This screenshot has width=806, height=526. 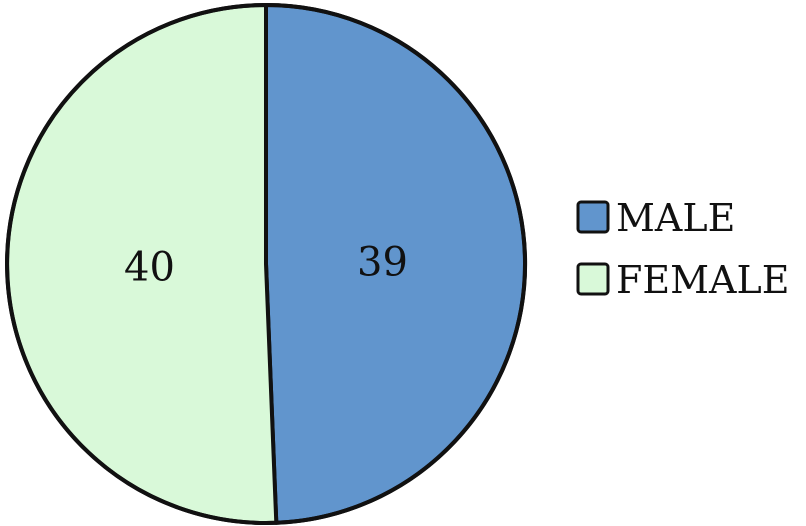 I want to click on legend-item-male: MALE, so click(x=655, y=218).